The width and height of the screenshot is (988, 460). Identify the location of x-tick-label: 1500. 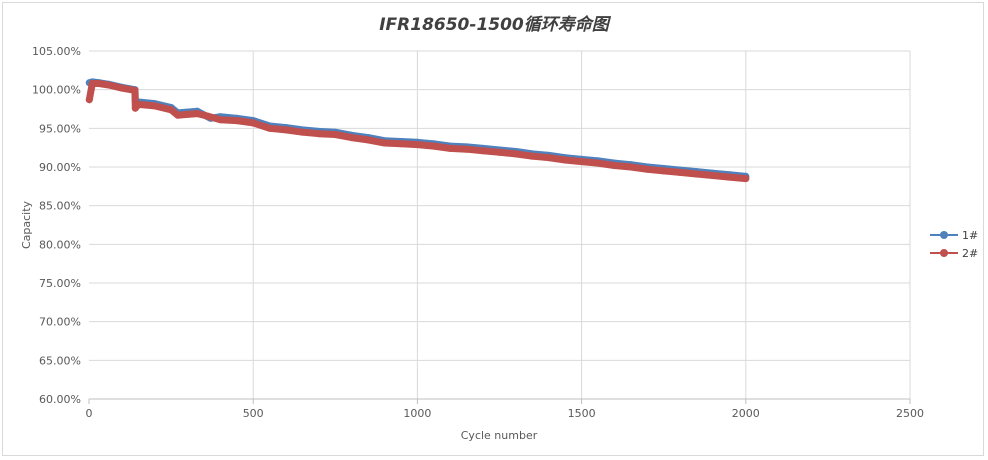
(582, 413).